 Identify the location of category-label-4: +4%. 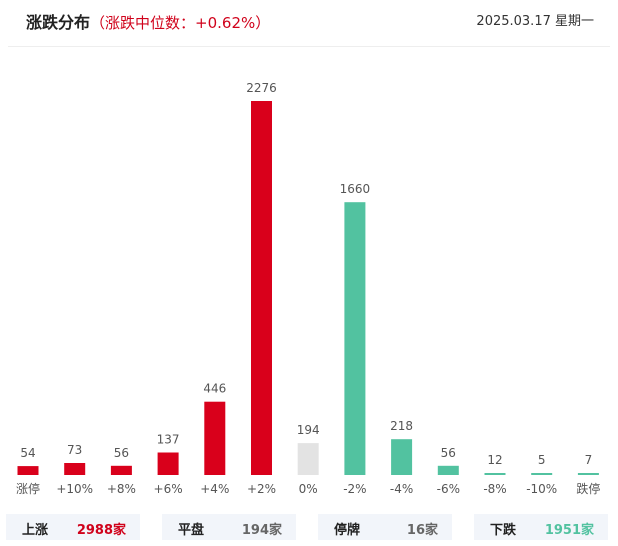
(214, 489).